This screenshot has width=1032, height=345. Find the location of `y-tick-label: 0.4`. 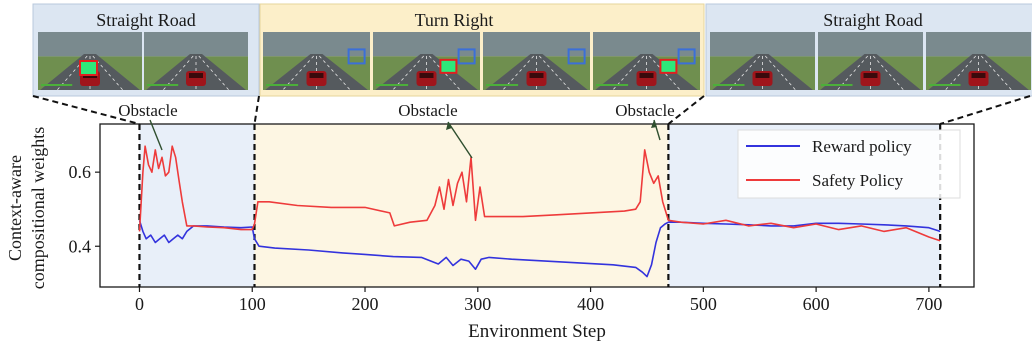

y-tick-label: 0.4 is located at coordinates (80, 246).